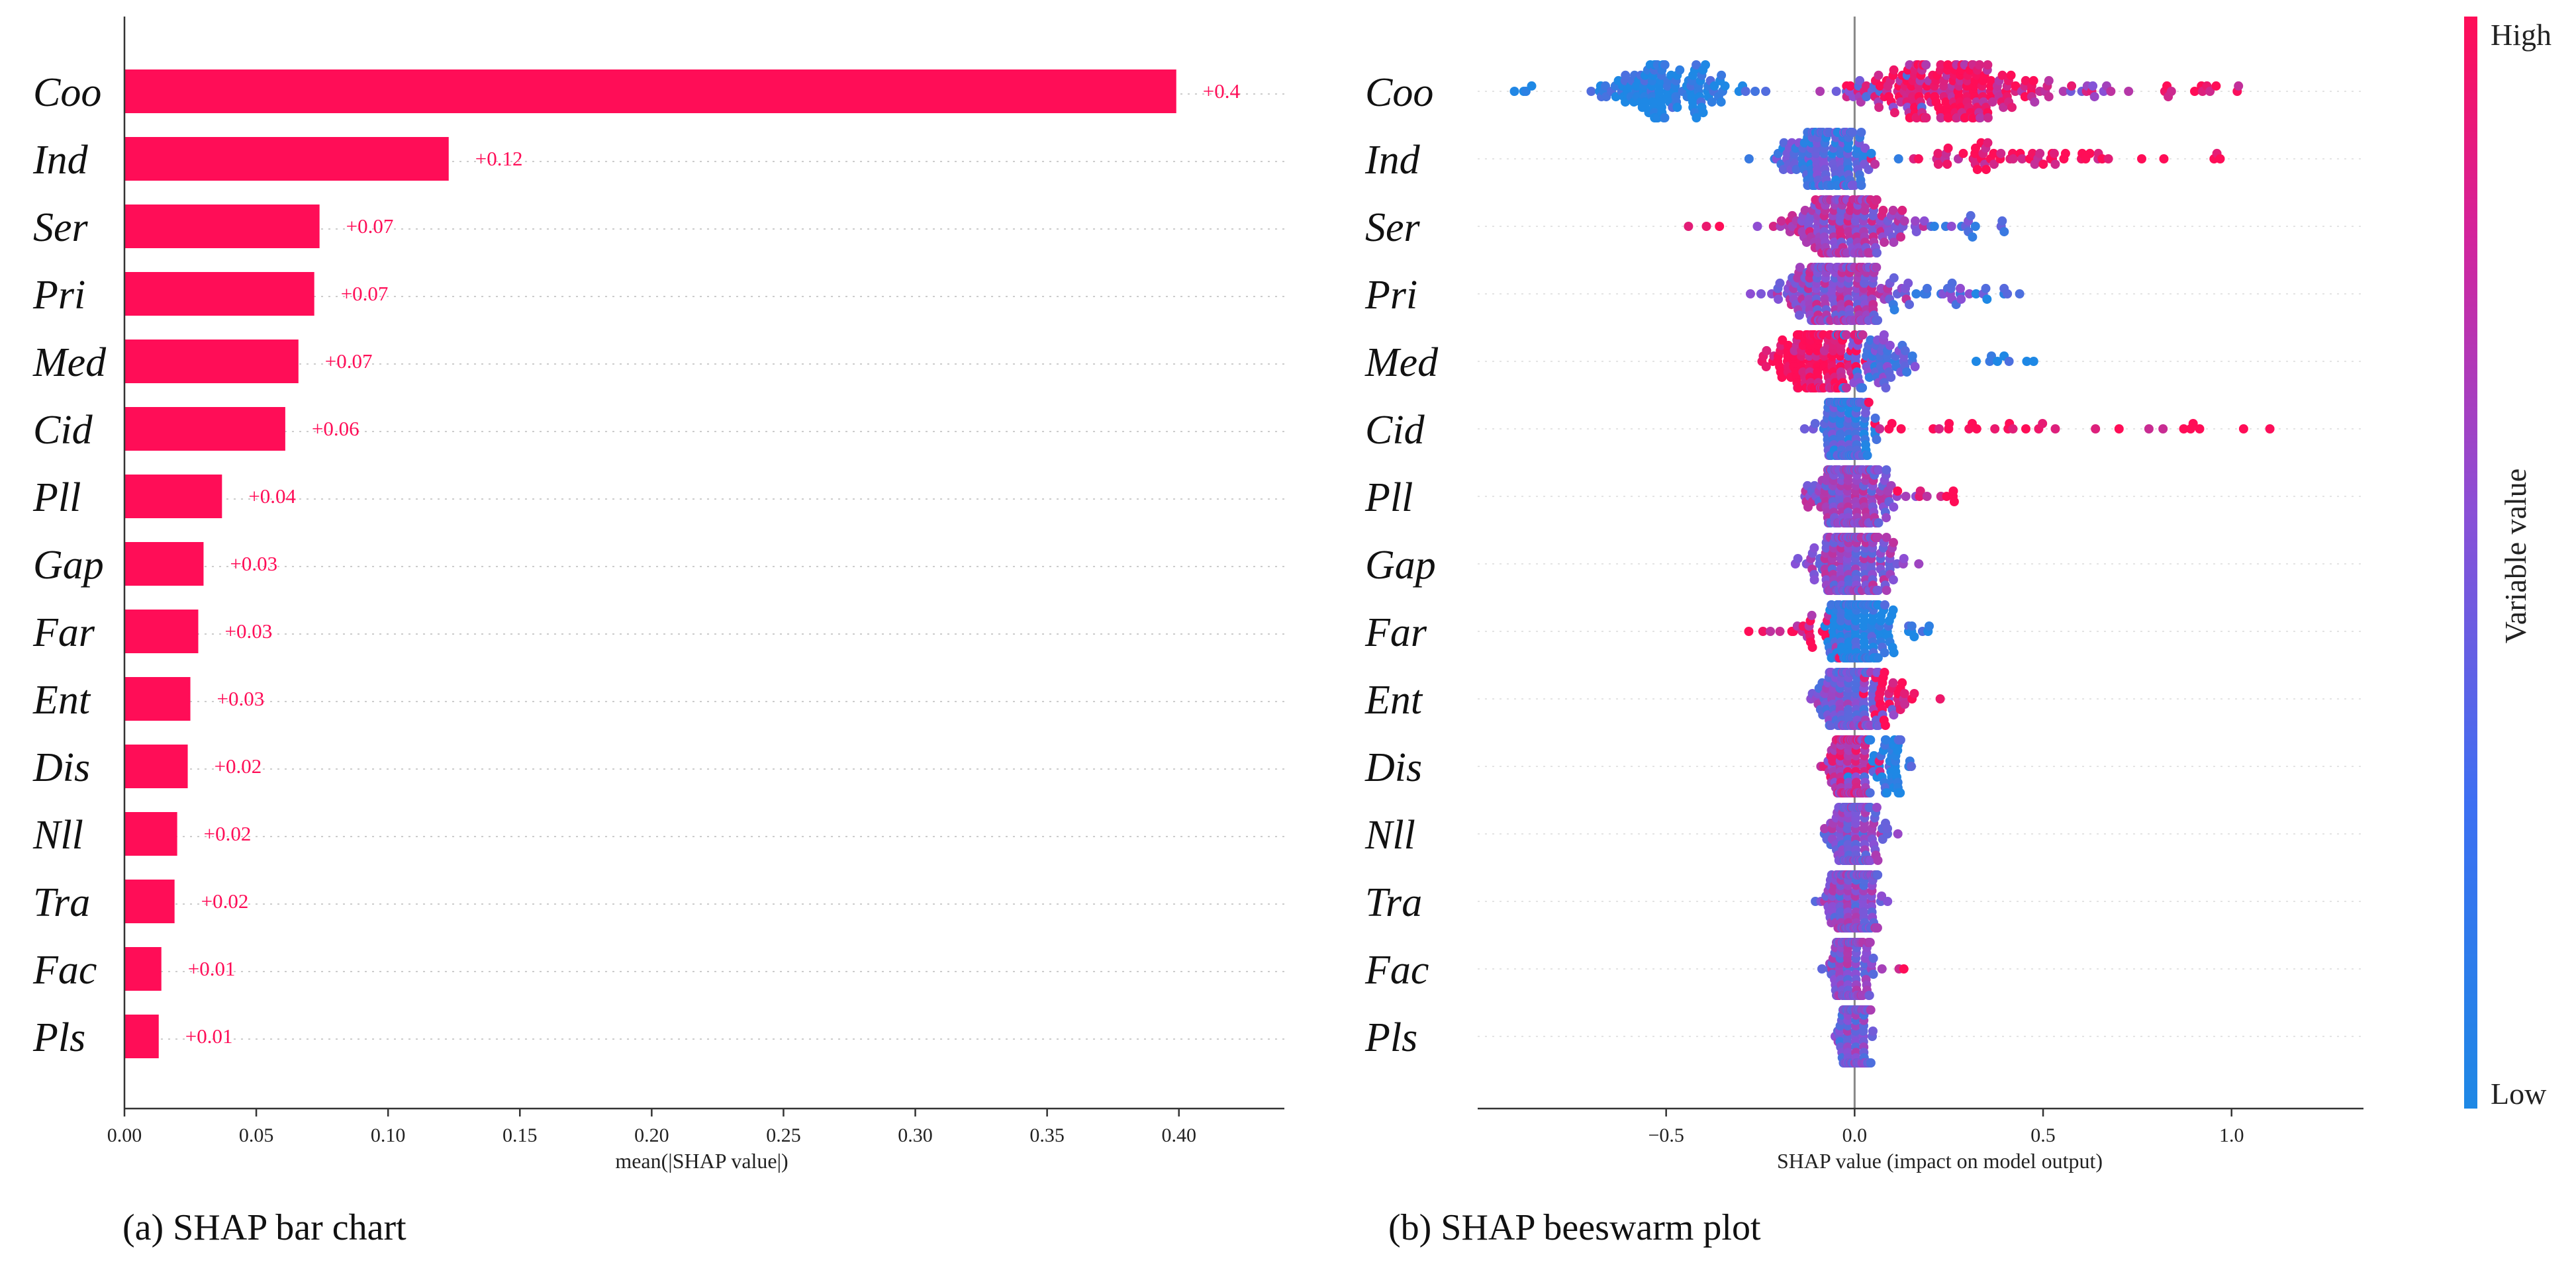 Image resolution: width=2576 pixels, height=1276 pixels. I want to click on beeswarm-feature-label: Fac, so click(1396, 970).